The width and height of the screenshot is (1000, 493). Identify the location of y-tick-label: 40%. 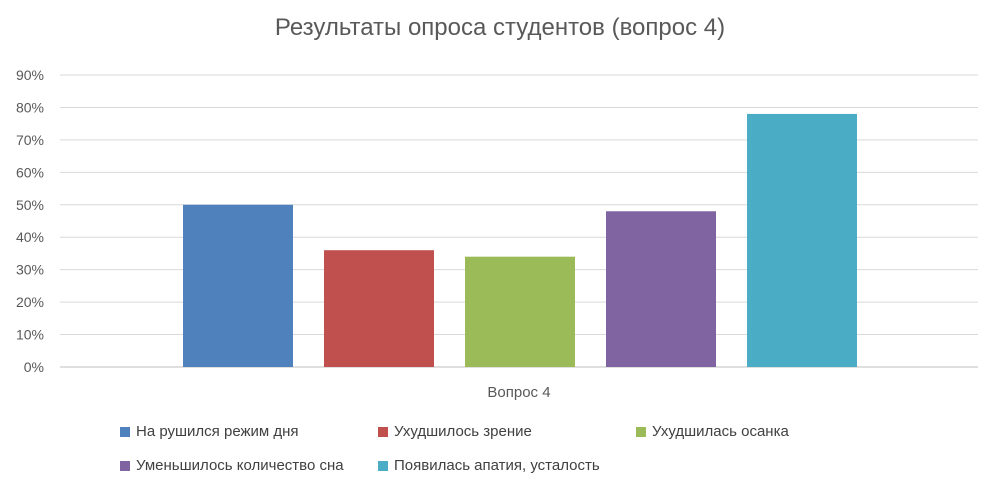
(30, 237).